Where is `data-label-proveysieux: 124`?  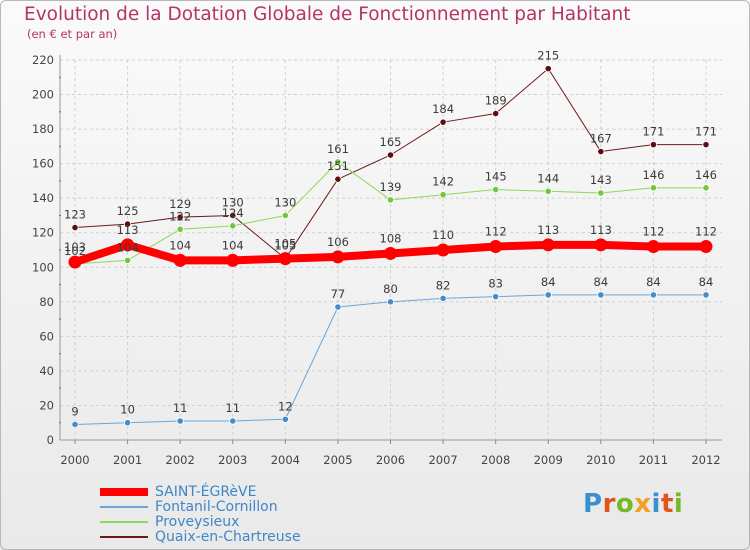 data-label-proveysieux: 124 is located at coordinates (233, 213).